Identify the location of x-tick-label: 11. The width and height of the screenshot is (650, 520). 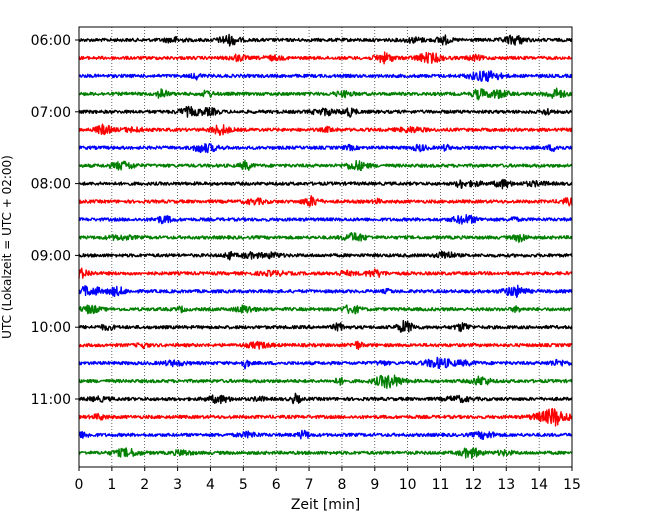
(441, 485).